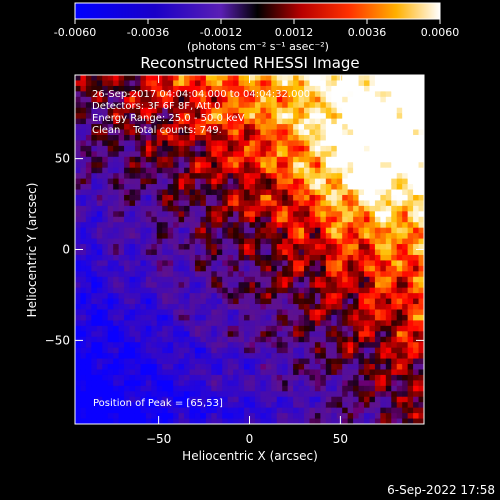  I want to click on peak-position-label: Position of Peak = [65,53], so click(158, 403).